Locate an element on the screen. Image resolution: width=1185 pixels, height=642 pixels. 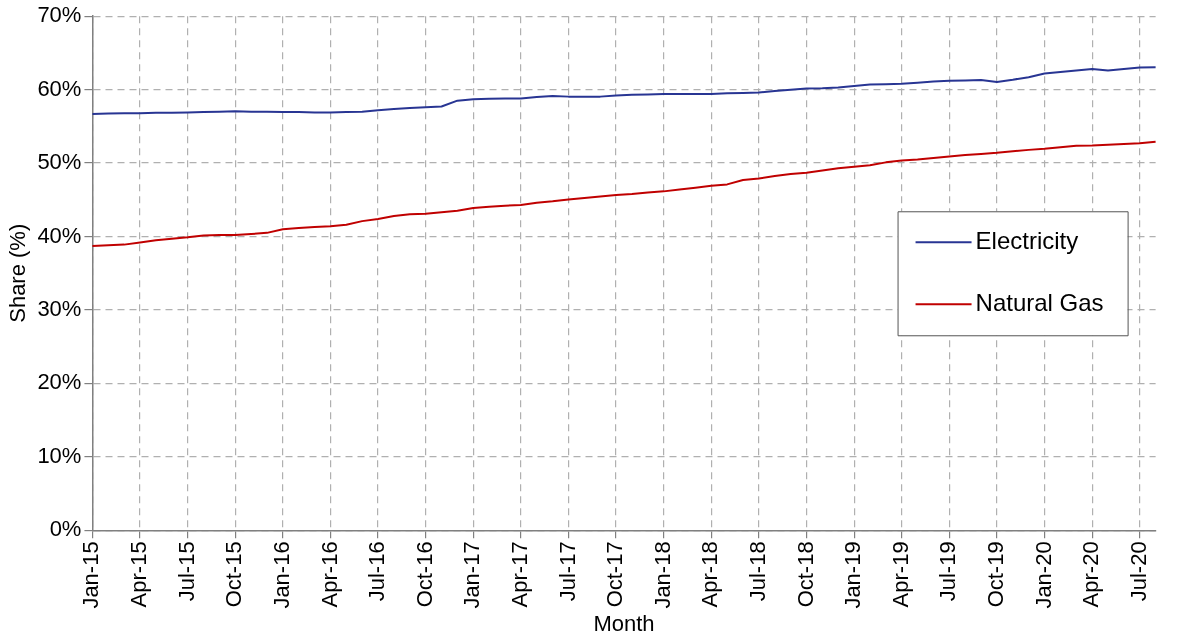
x-tick-label: Oct-16 is located at coordinates (424, 574).